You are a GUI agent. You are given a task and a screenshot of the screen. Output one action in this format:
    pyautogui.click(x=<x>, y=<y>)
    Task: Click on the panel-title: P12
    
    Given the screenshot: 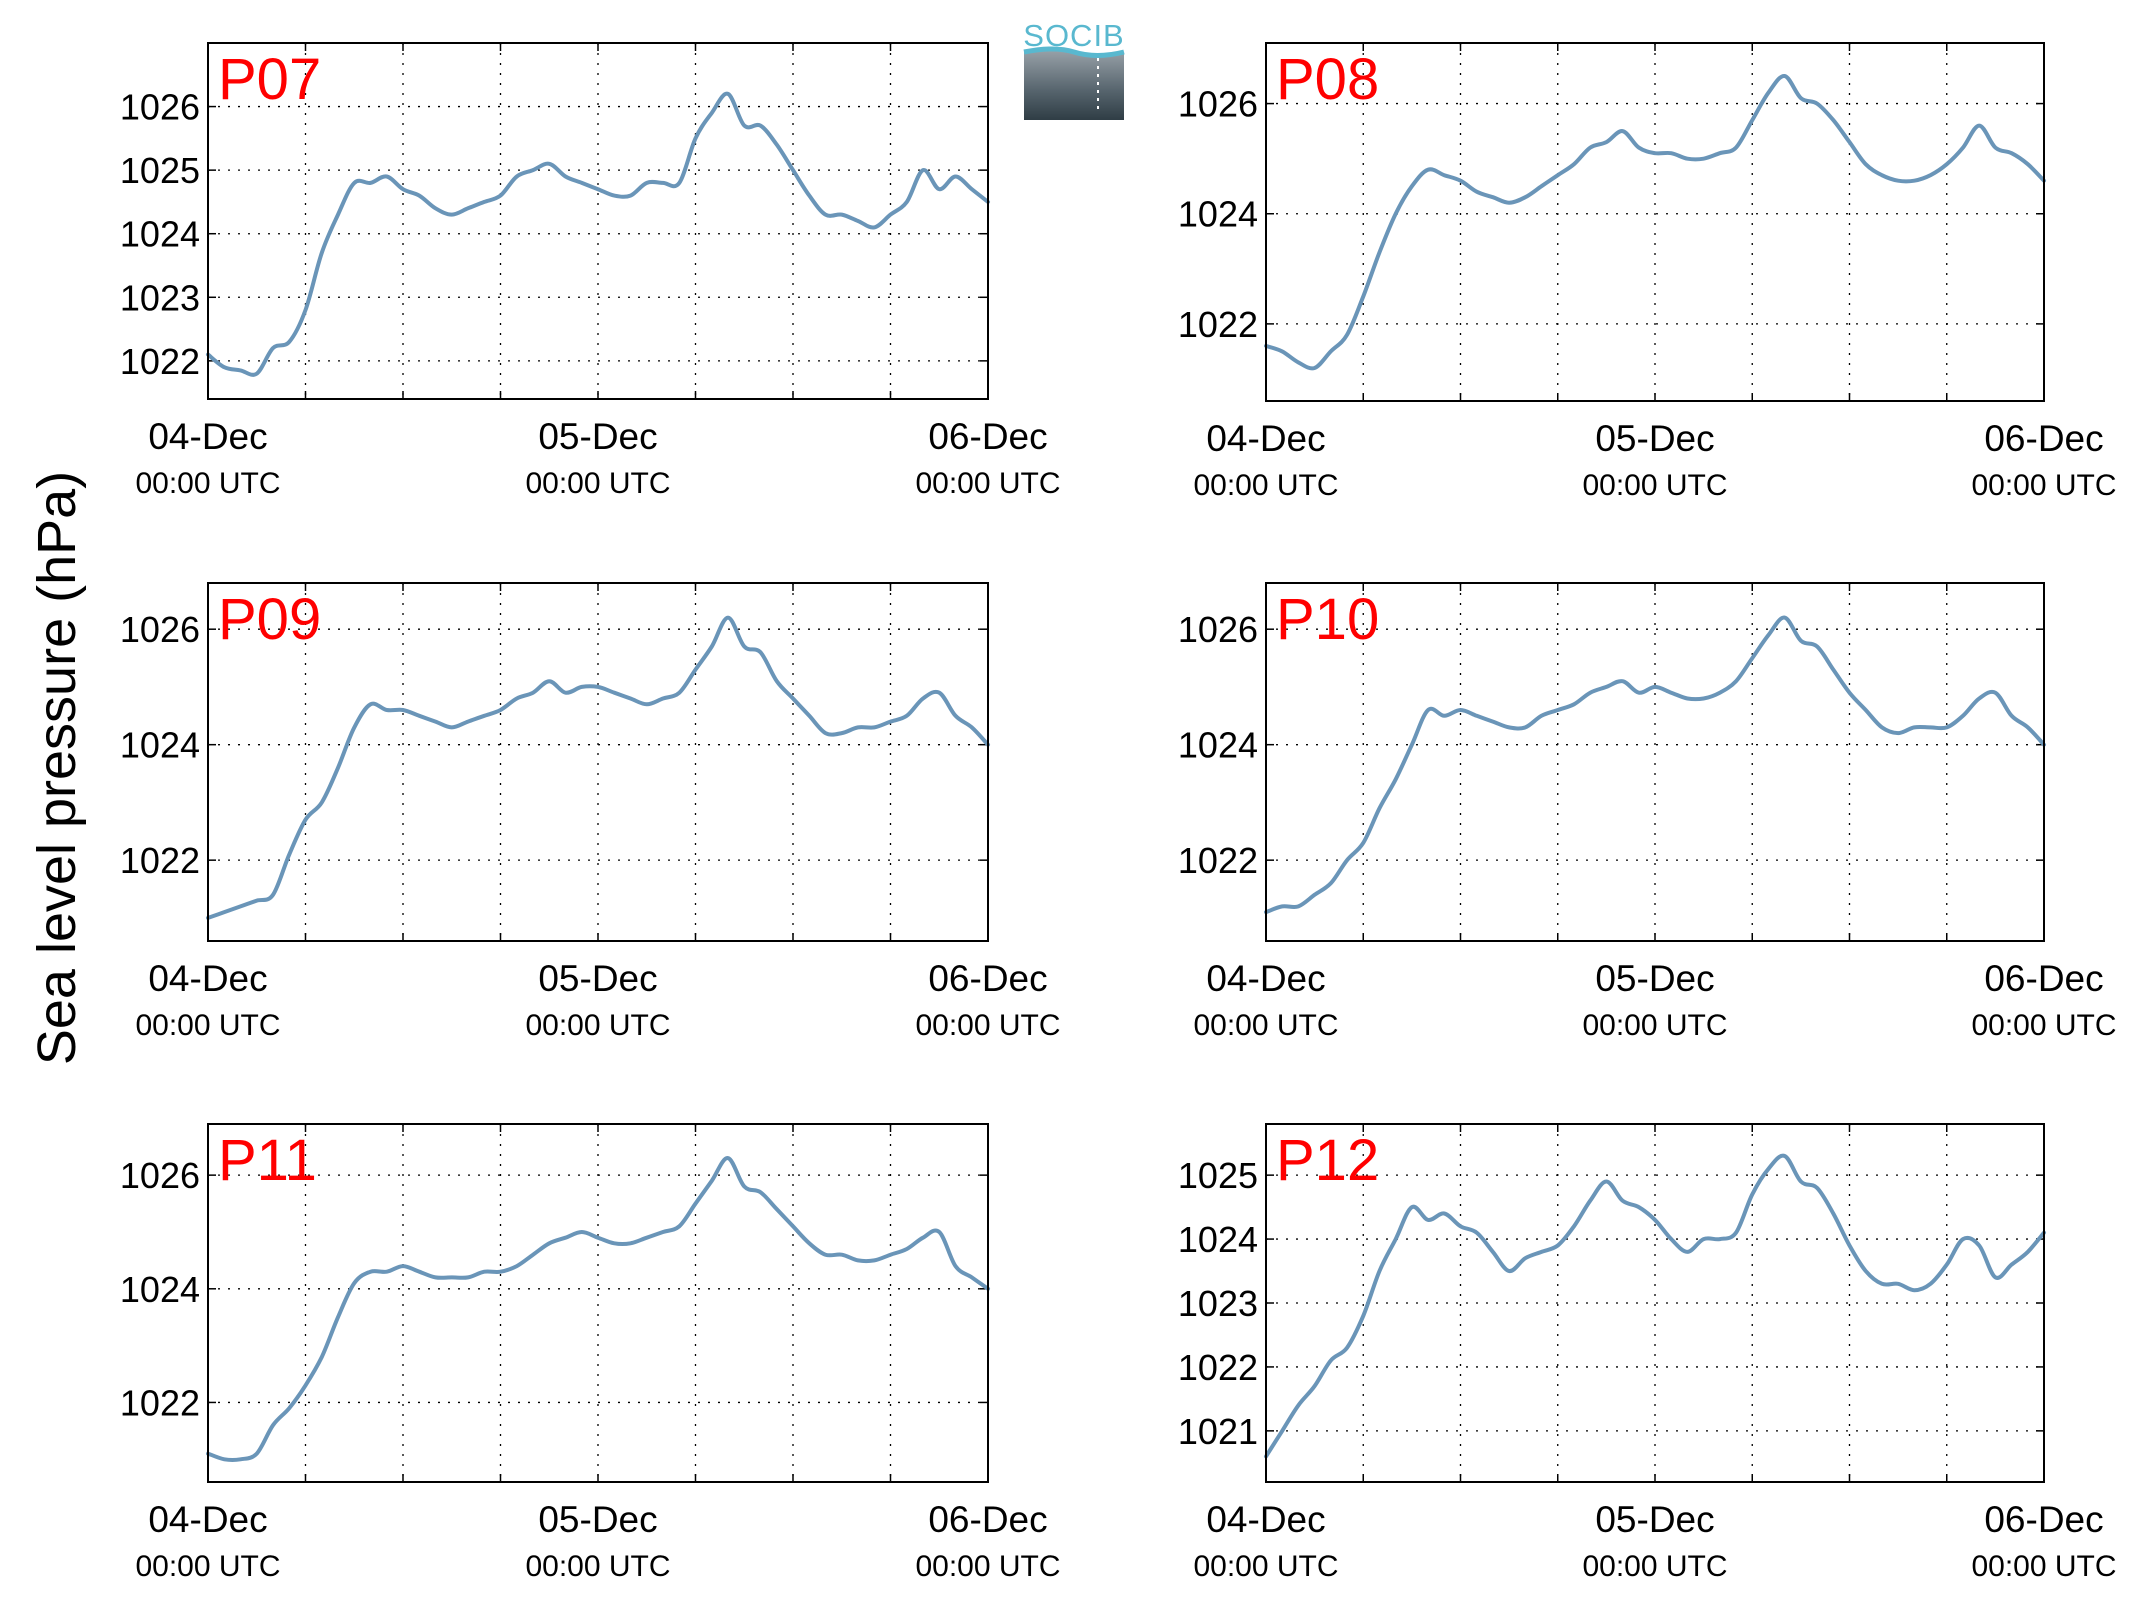 What is the action you would take?
    pyautogui.click(x=1327, y=1160)
    